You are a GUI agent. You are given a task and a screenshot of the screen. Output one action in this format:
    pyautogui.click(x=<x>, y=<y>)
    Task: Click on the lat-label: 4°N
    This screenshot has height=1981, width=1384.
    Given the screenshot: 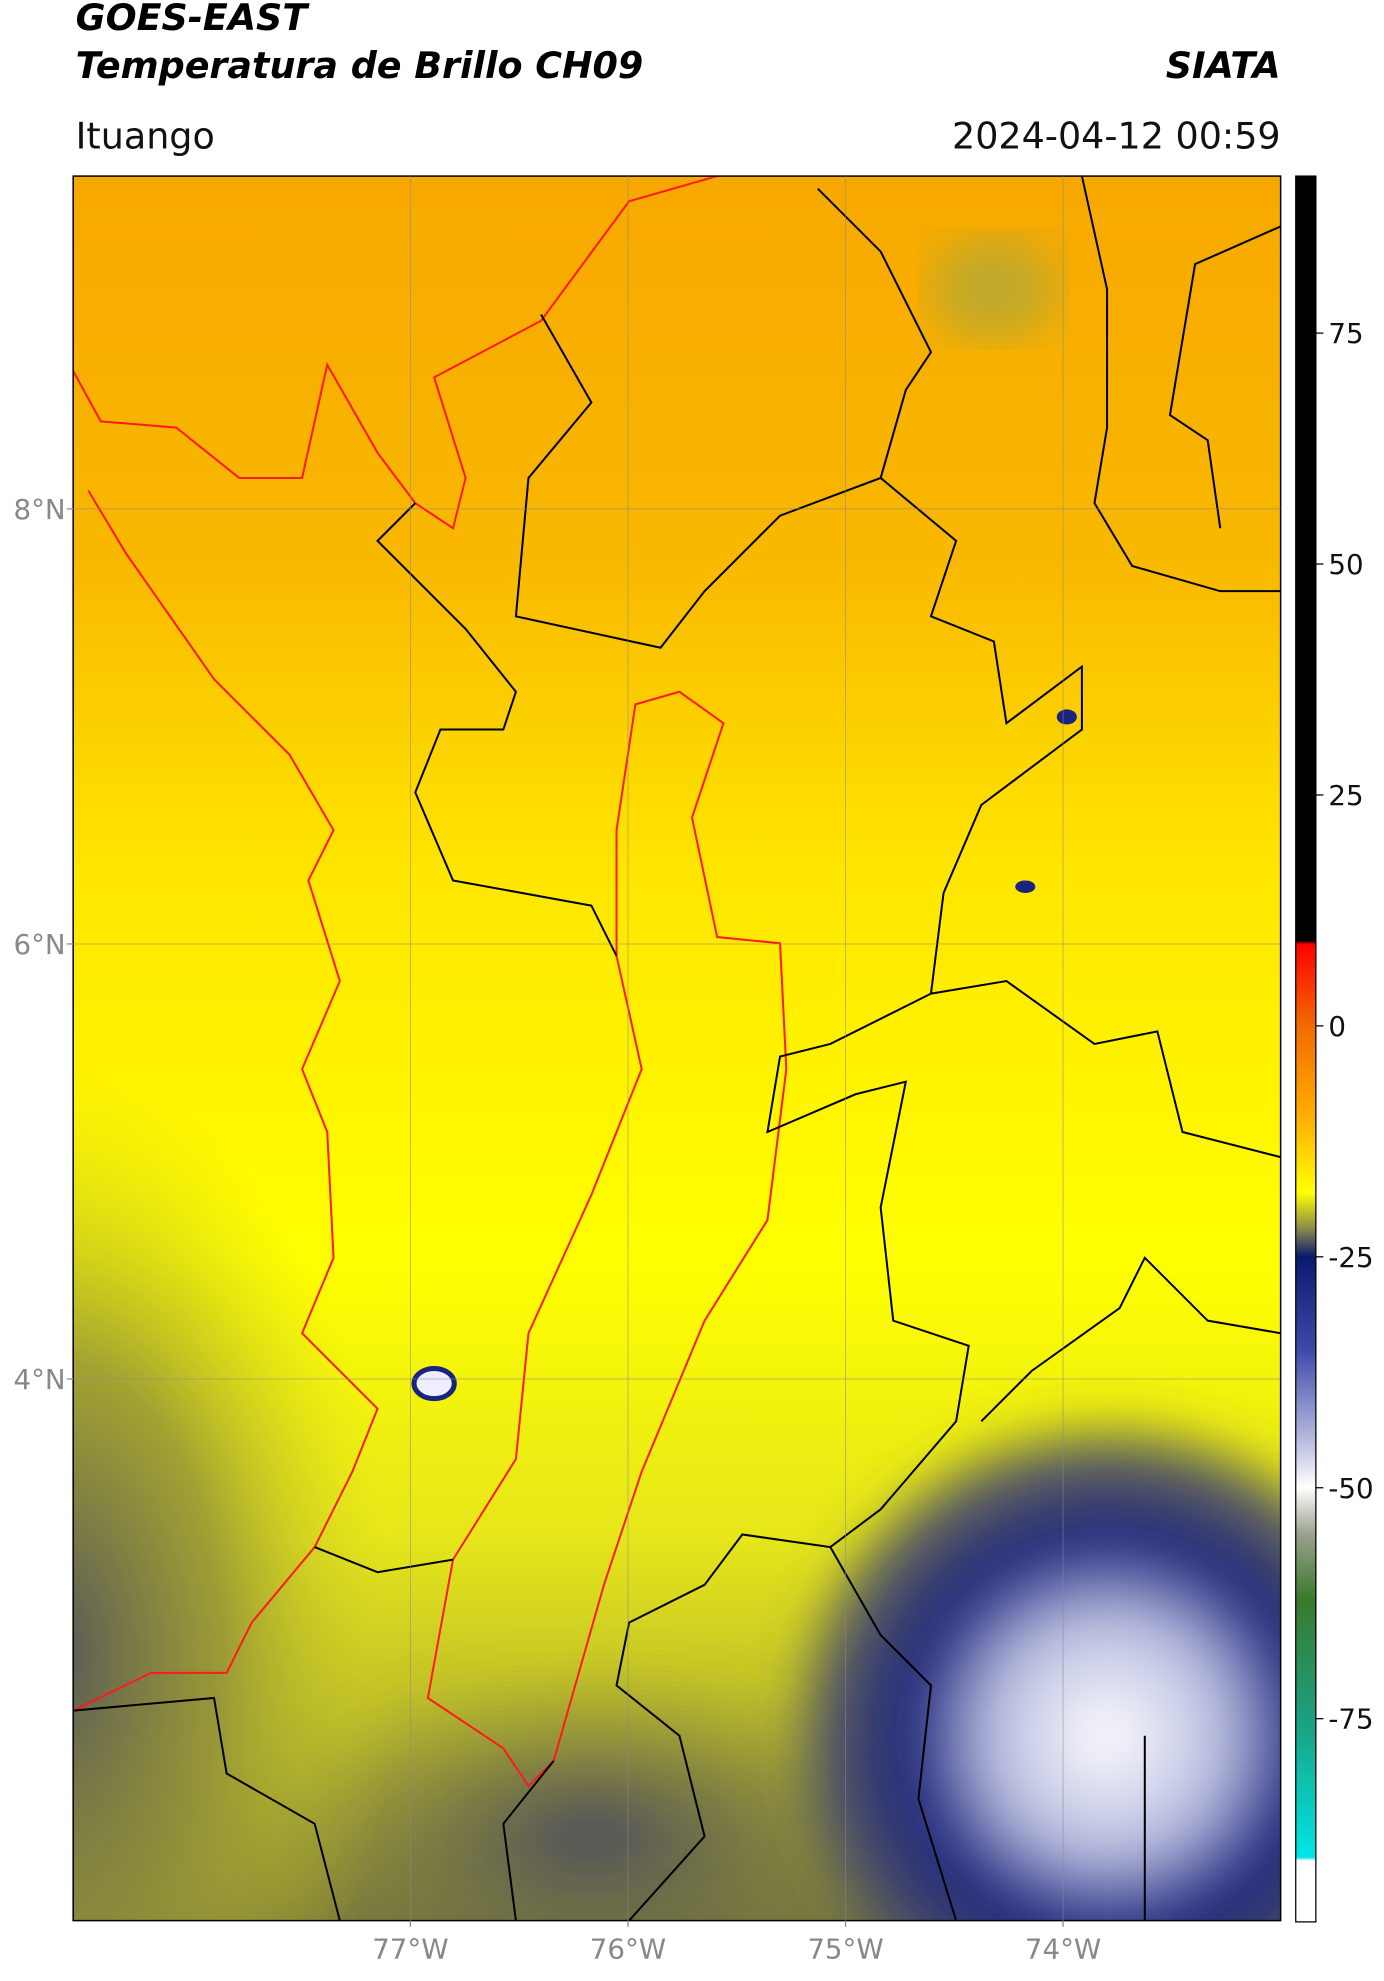 What is the action you would take?
    pyautogui.click(x=40, y=1379)
    